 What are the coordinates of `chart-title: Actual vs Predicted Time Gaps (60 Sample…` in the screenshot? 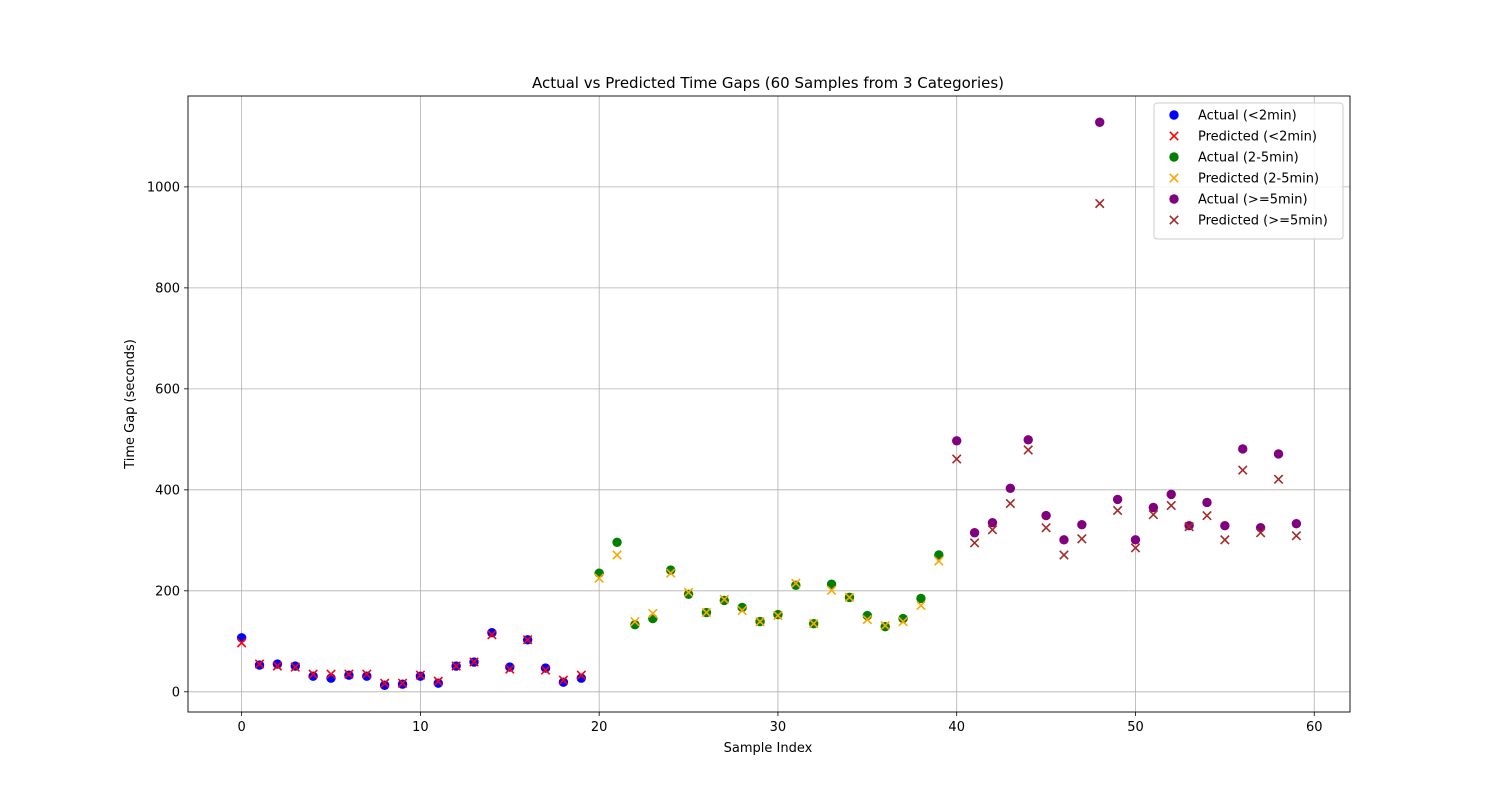 It's located at (768, 83).